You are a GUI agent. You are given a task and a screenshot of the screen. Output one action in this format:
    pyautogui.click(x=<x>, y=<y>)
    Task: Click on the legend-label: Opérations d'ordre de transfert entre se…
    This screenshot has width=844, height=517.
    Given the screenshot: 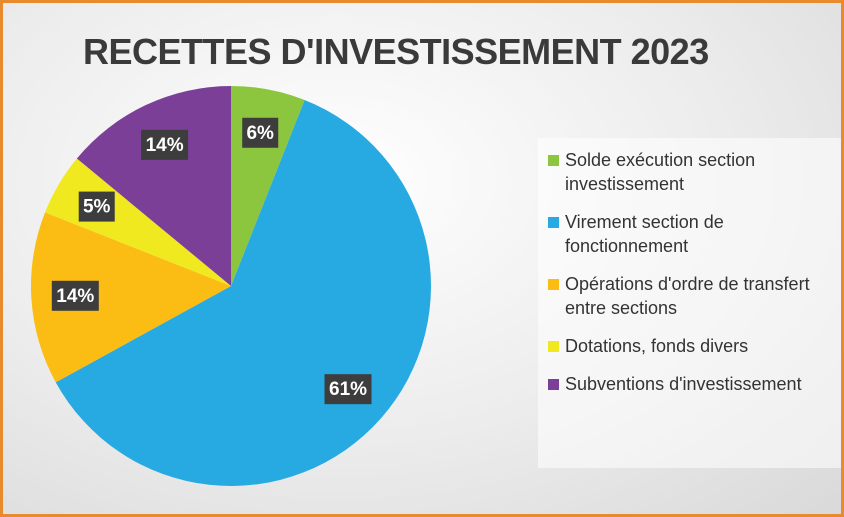 What is the action you would take?
    pyautogui.click(x=687, y=296)
    